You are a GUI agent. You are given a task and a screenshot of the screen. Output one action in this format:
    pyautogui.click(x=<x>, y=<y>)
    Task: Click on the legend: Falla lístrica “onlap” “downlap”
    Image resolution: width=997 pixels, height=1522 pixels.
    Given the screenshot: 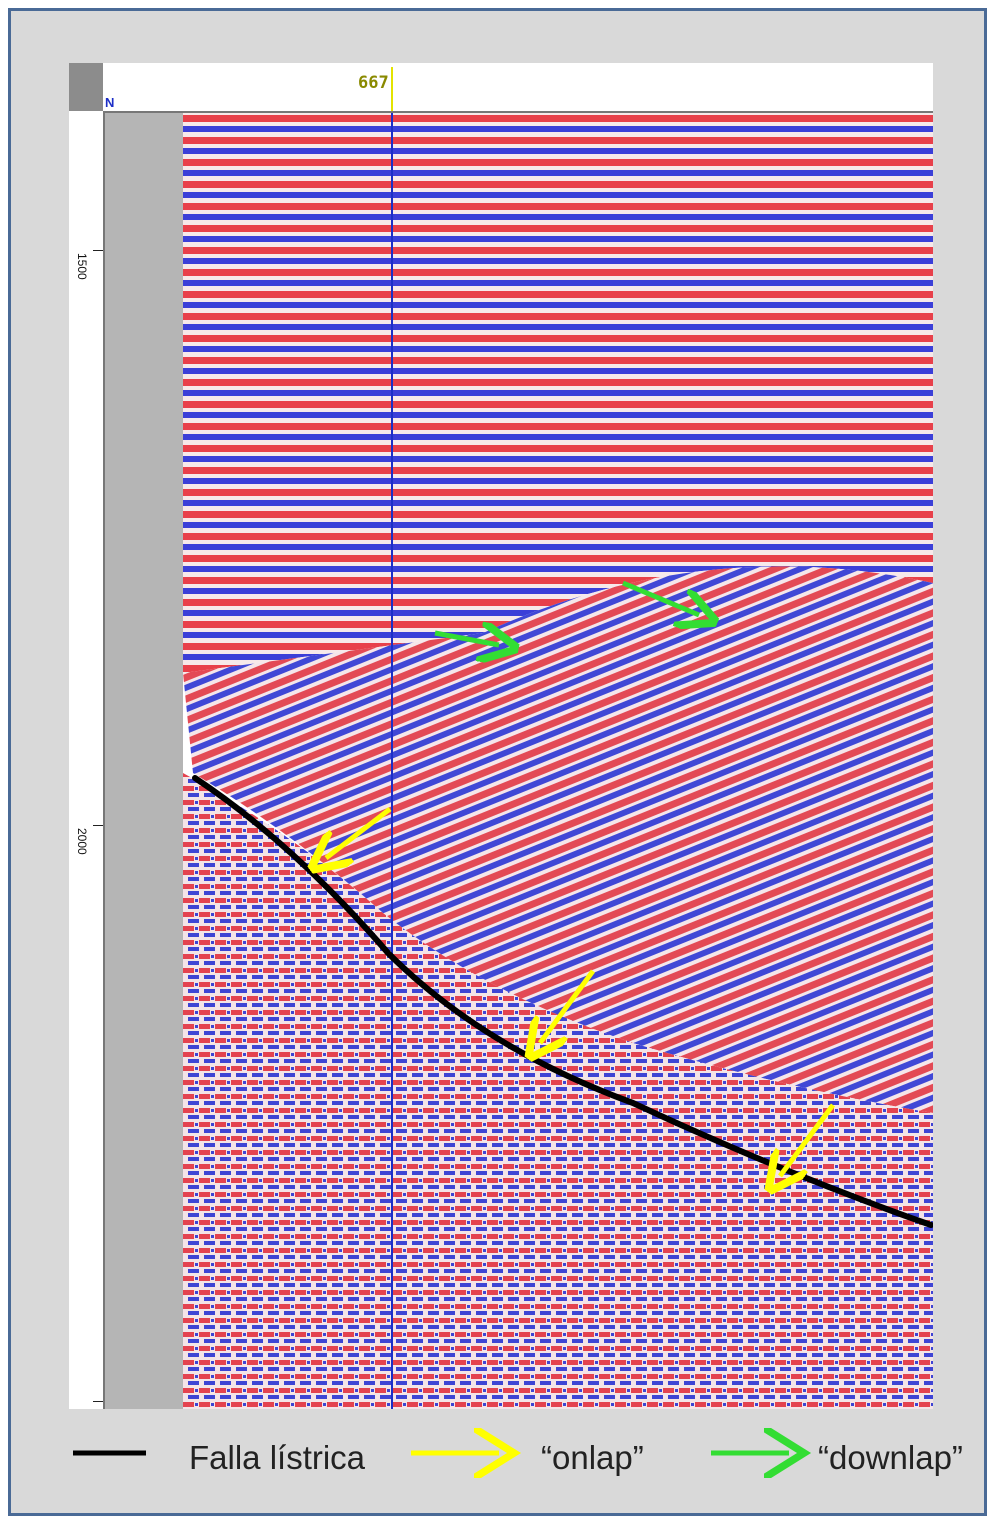 What is the action you would take?
    pyautogui.click(x=500, y=1461)
    